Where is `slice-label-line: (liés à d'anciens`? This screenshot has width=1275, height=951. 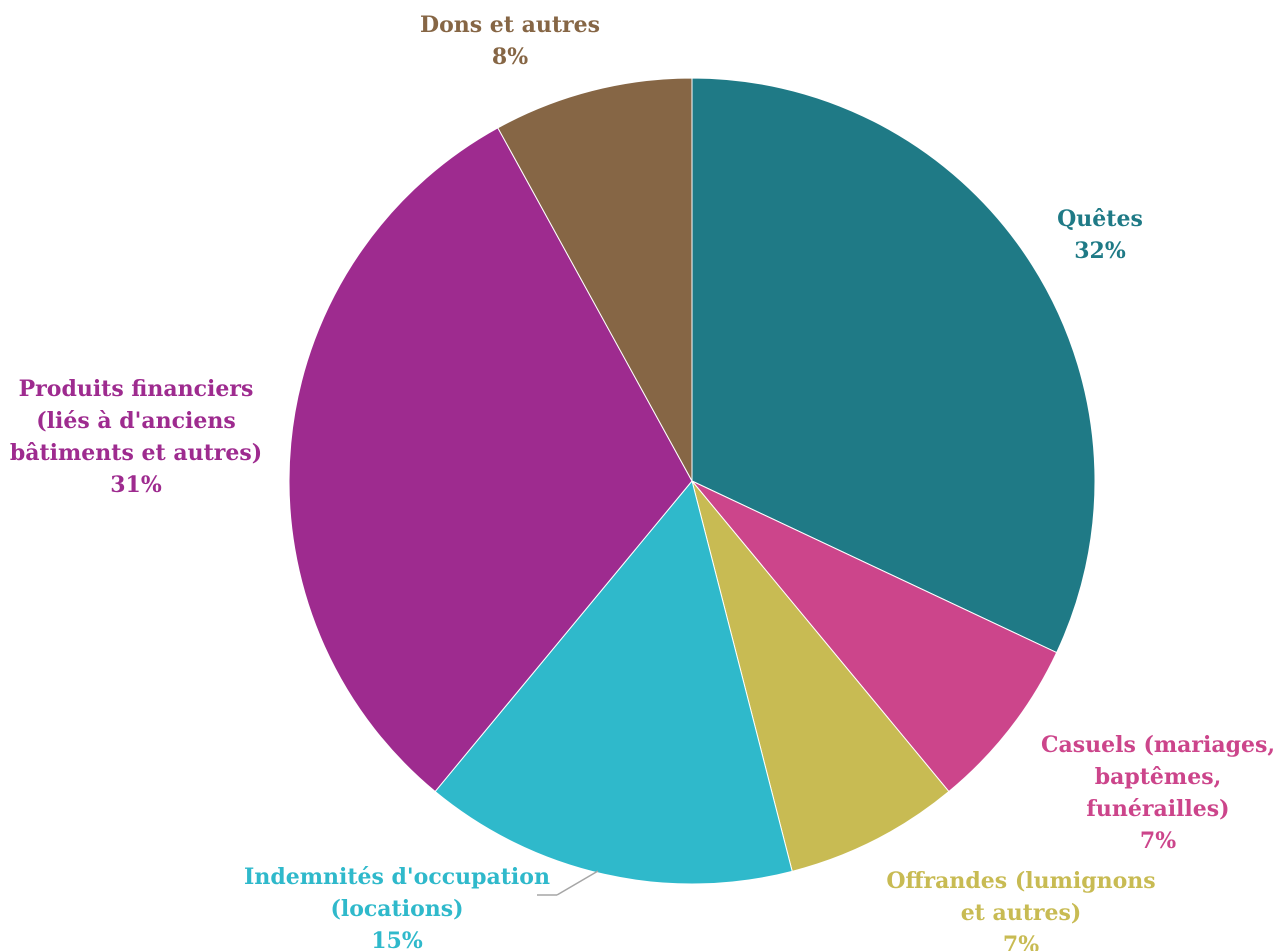
slice-label-line: (liés à d'anciens is located at coordinates (136, 421).